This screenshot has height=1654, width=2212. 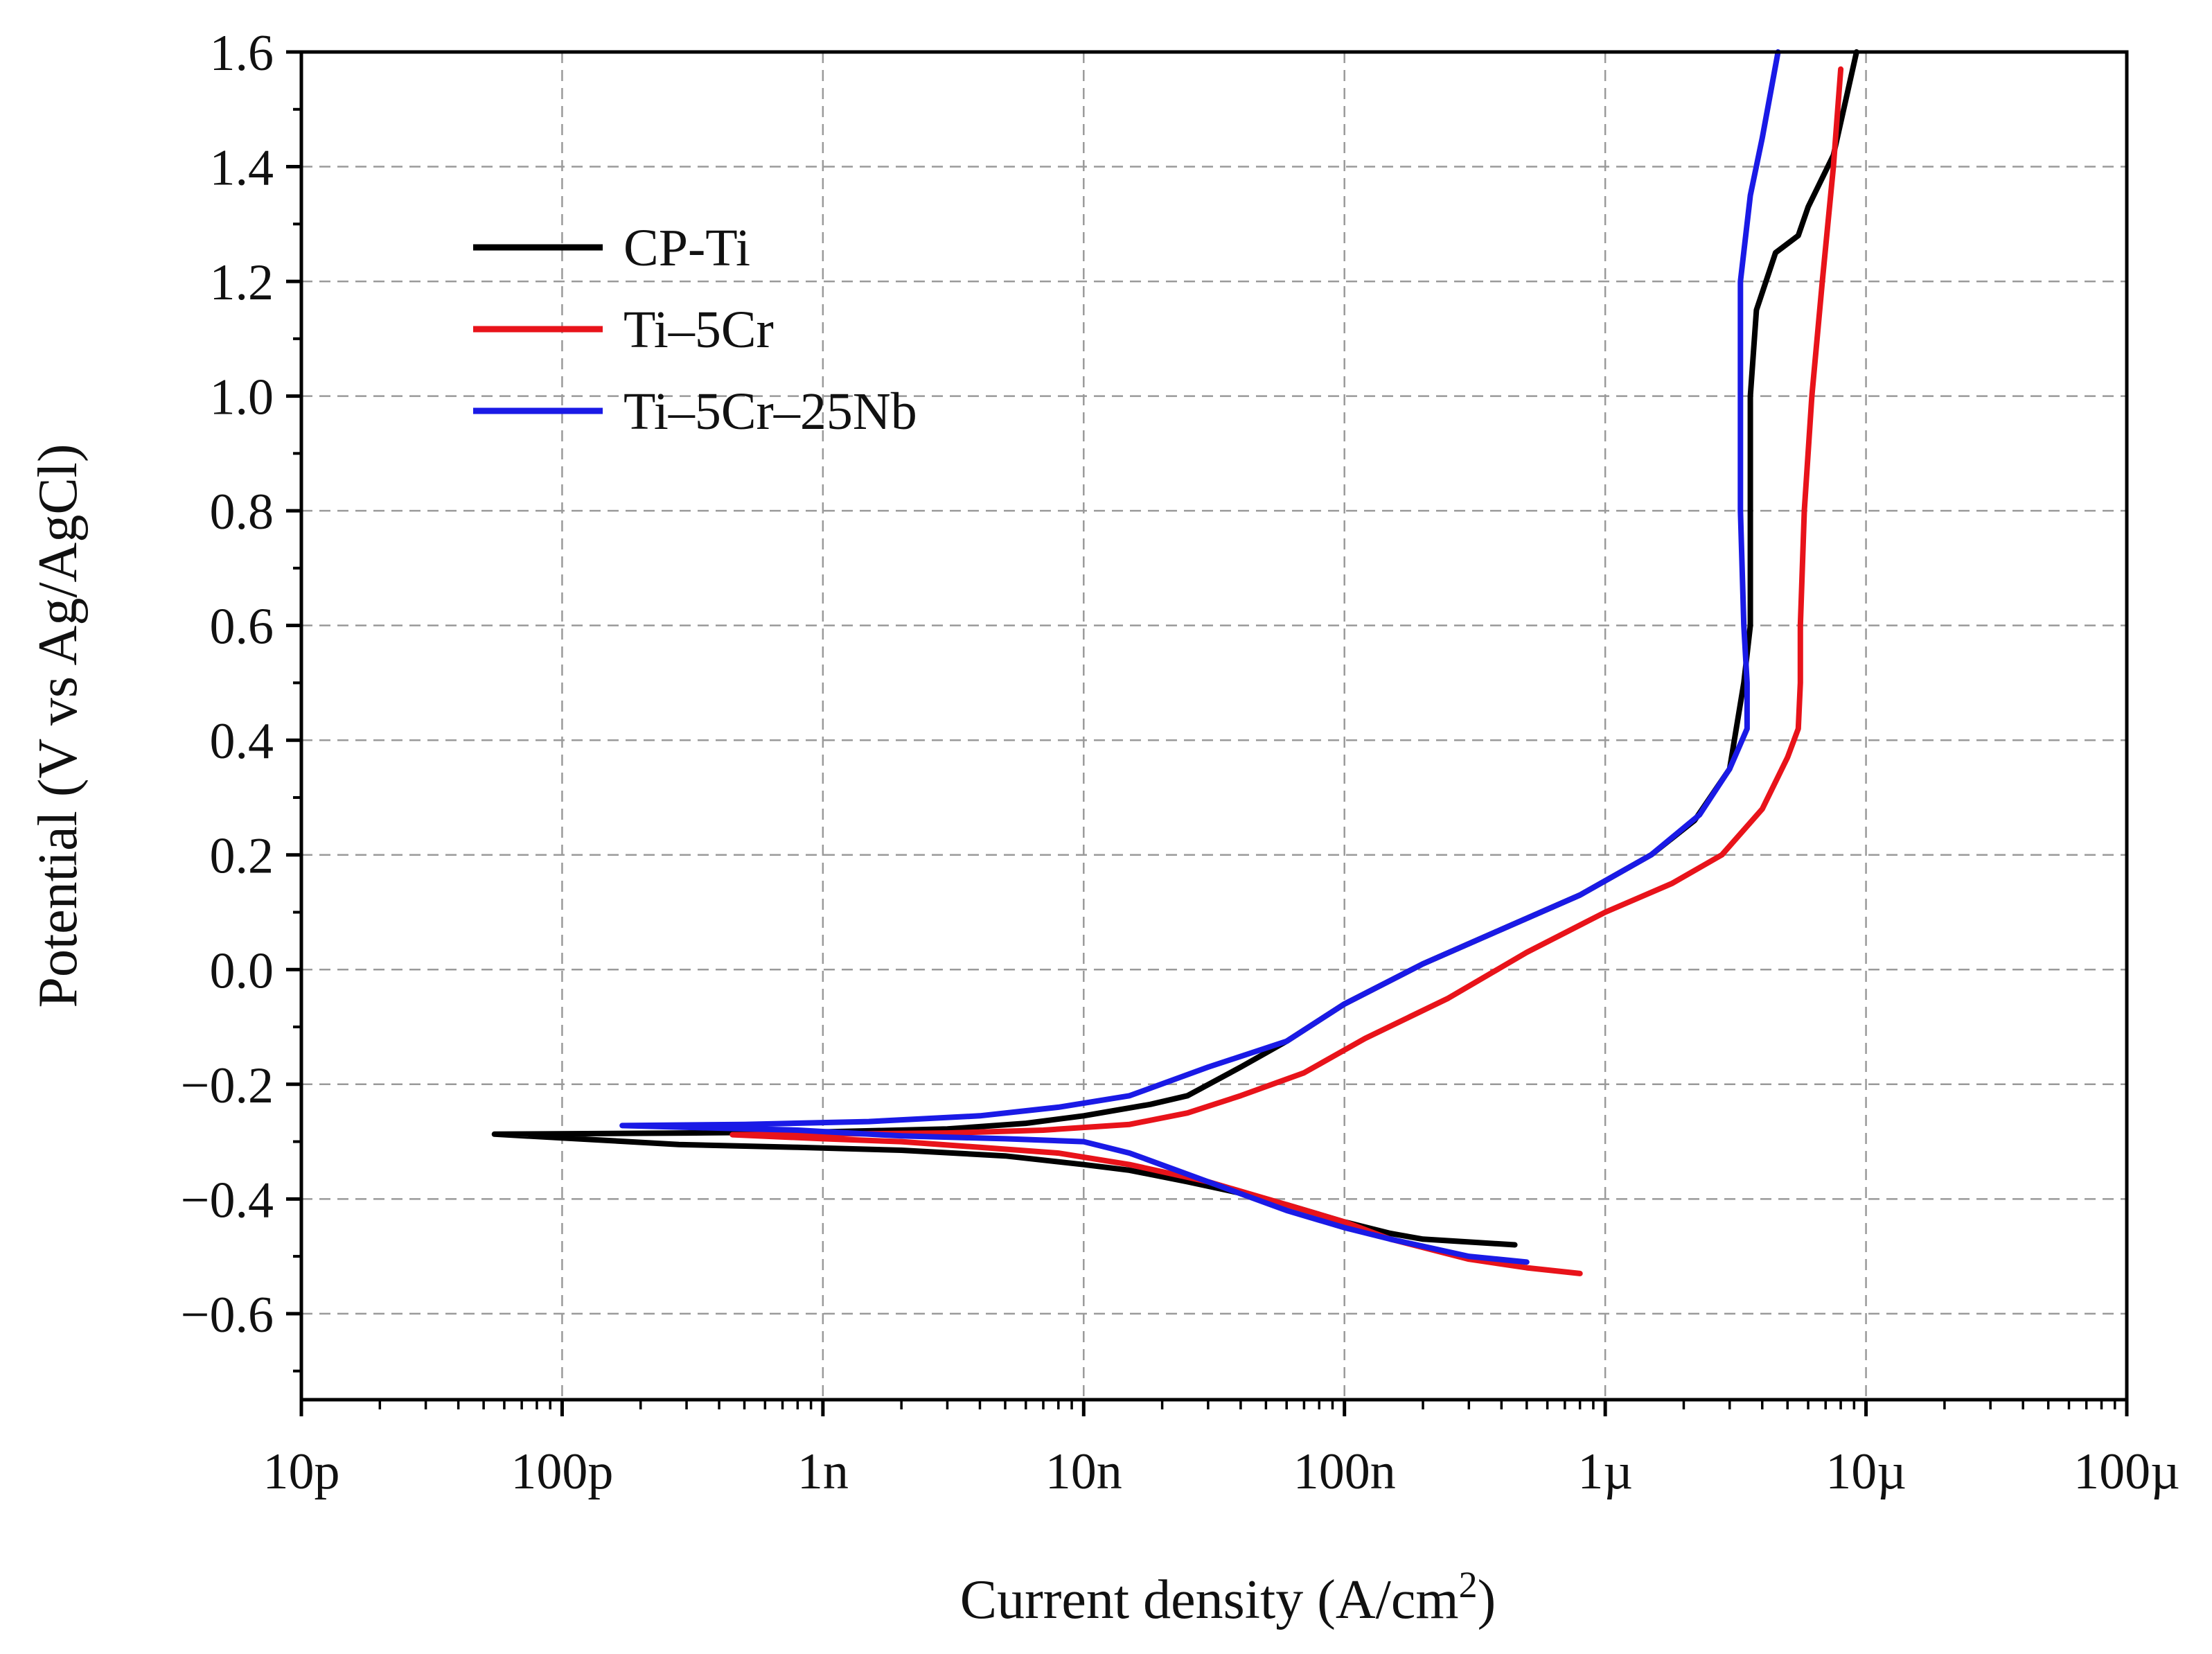 What do you see at coordinates (242, 512) in the screenshot?
I see `y-tick-label: 0.8` at bounding box center [242, 512].